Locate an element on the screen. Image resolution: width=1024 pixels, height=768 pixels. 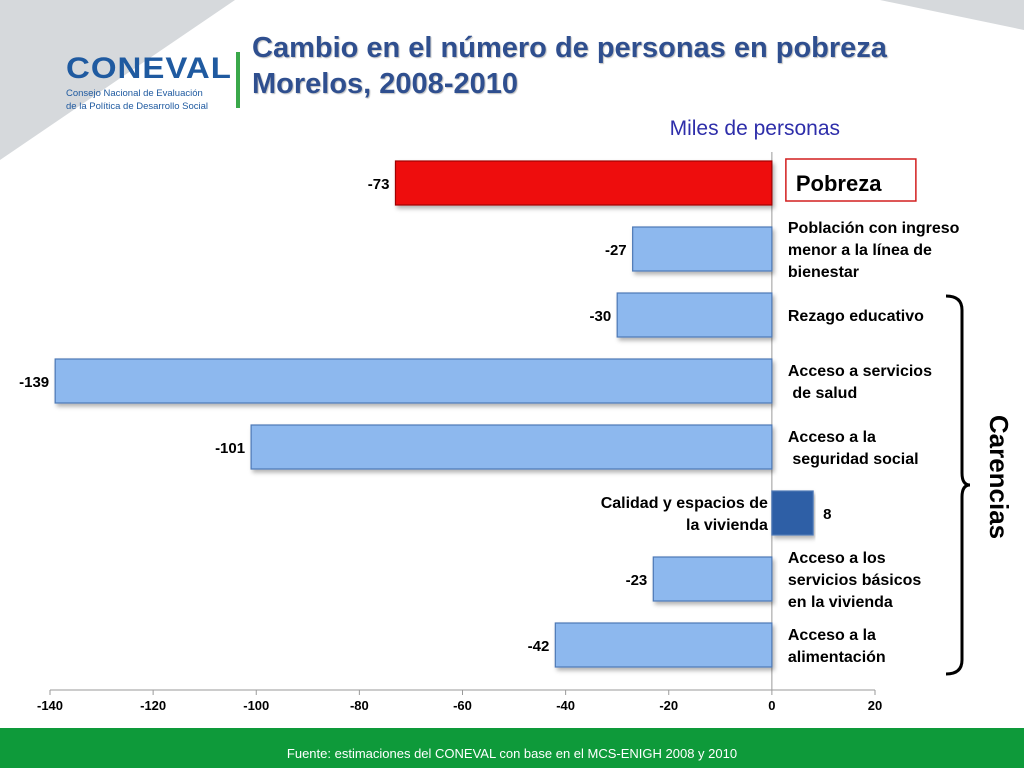
category-label-acceso-a-la-seguridad-social: Acceso a la seguridad social is located at coordinates (853, 448).